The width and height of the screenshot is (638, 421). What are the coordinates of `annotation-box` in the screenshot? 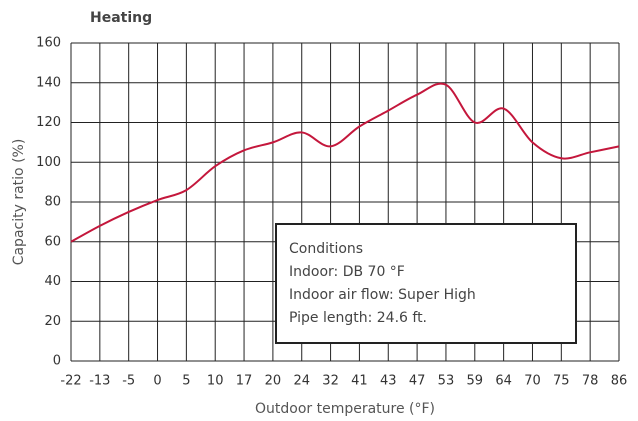 It's located at (426, 283).